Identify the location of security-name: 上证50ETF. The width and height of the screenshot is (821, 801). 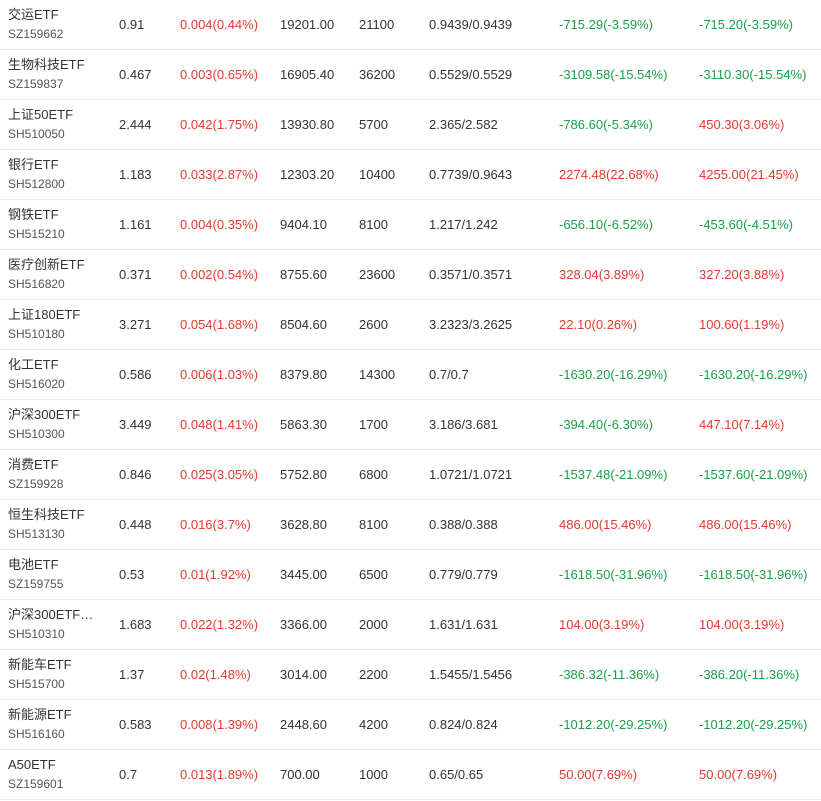
(41, 114).